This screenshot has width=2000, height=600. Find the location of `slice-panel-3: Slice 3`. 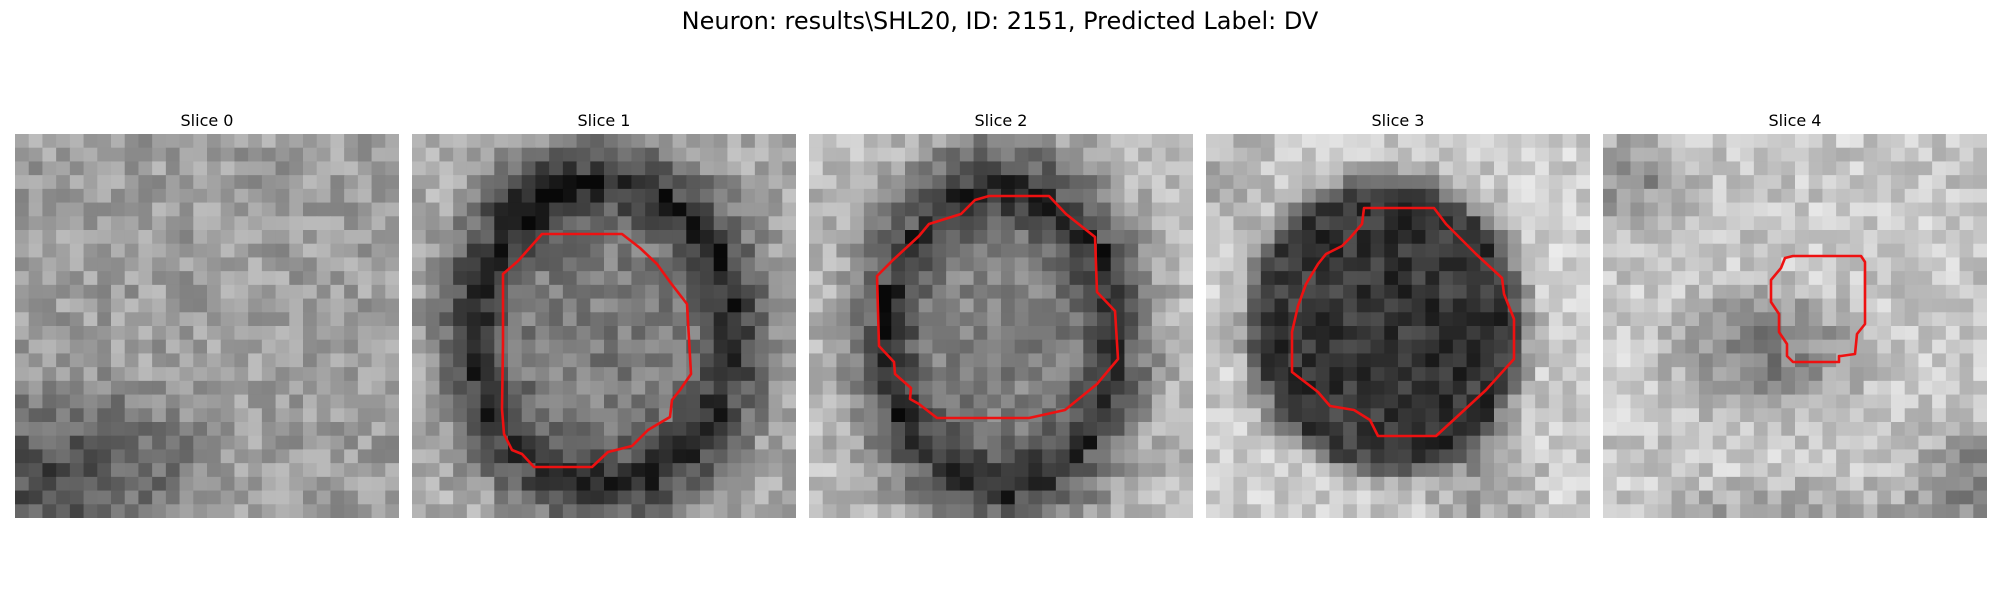

slice-panel-3: Slice 3 is located at coordinates (1398, 314).